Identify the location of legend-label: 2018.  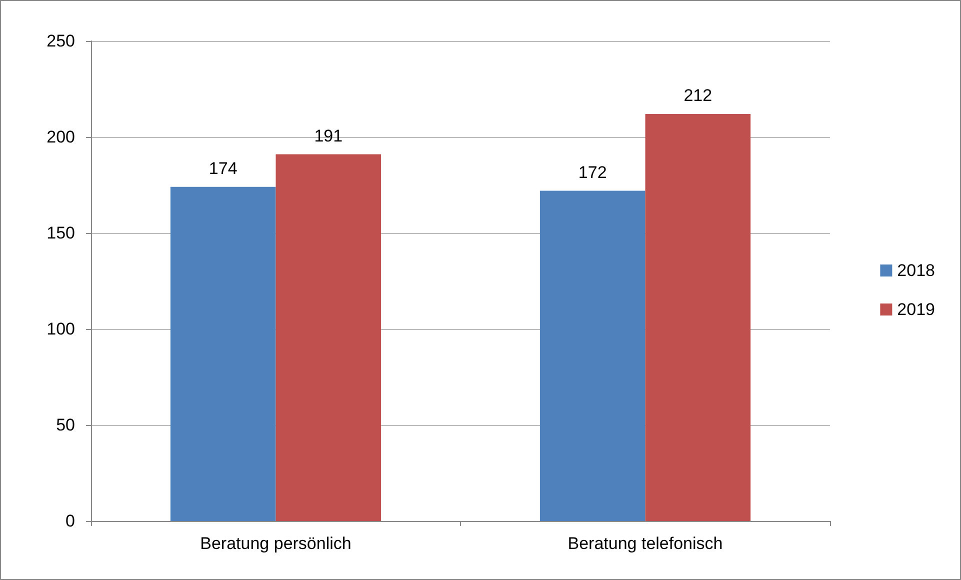
(916, 270).